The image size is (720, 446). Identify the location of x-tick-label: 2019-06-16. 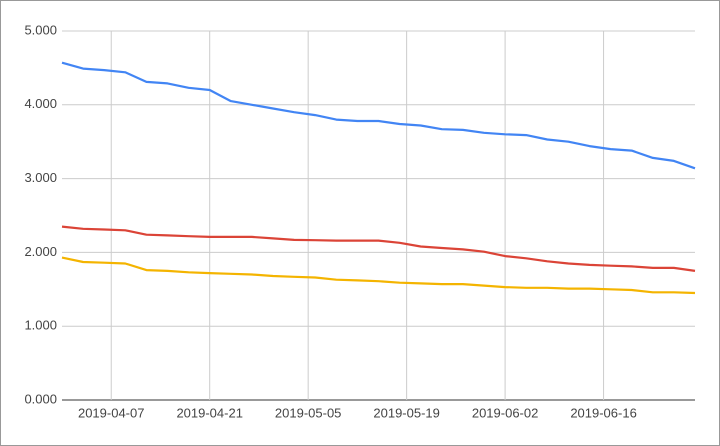
(603, 412).